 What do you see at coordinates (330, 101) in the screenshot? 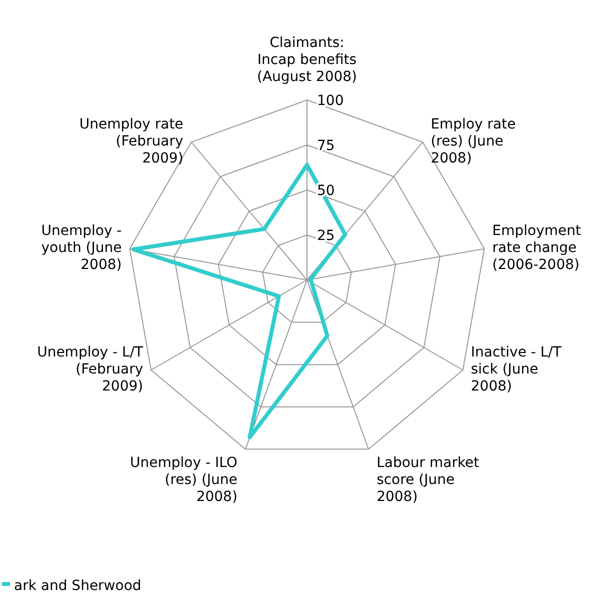
I see `y-tick-label: 100` at bounding box center [330, 101].